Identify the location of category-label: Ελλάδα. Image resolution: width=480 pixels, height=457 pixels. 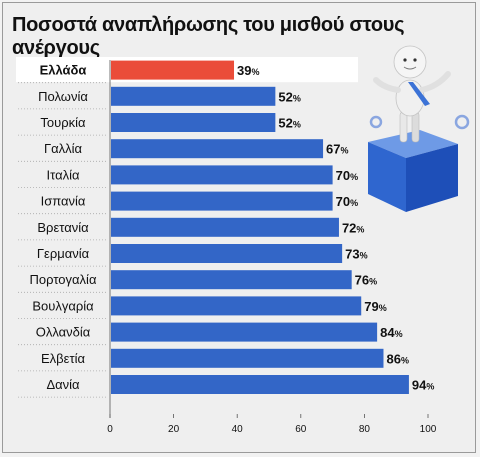
(63, 70).